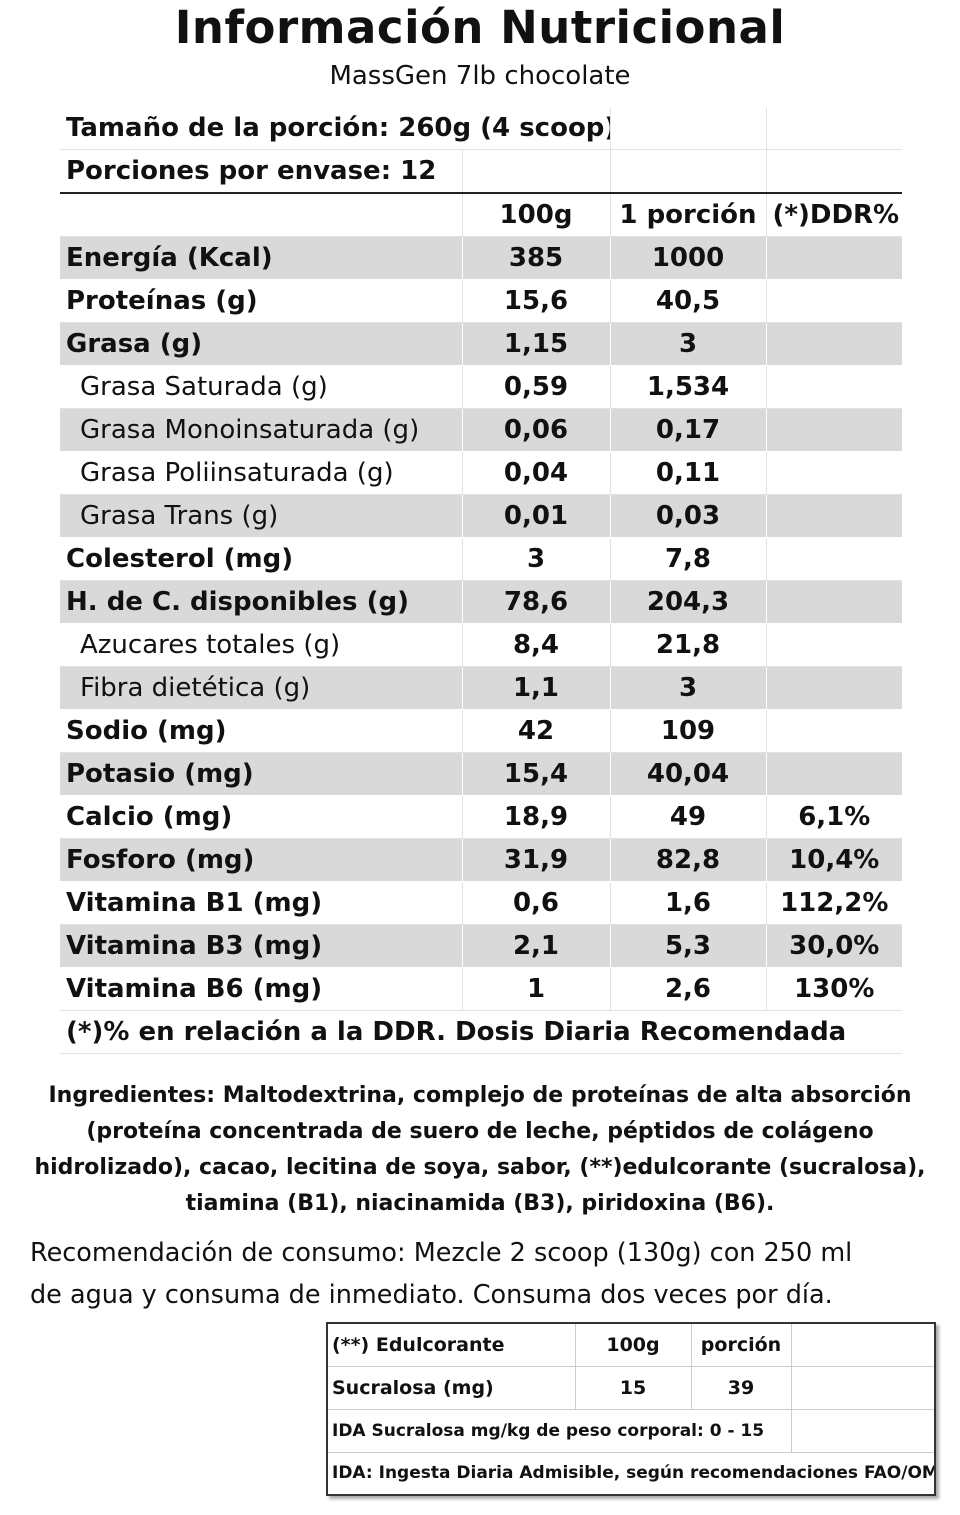  I want to click on nutrient-per-portion: 0,17, so click(688, 430).